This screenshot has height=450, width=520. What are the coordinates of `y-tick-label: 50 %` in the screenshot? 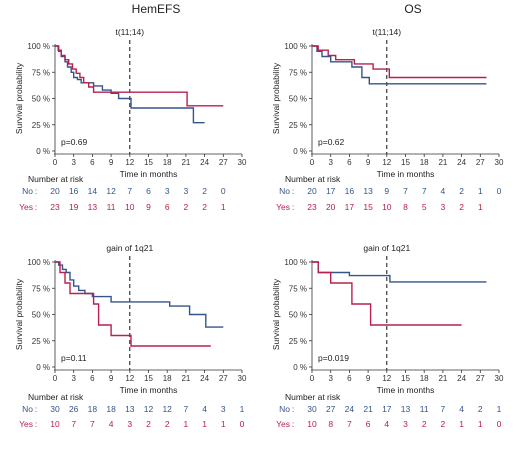 It's located at (298, 99).